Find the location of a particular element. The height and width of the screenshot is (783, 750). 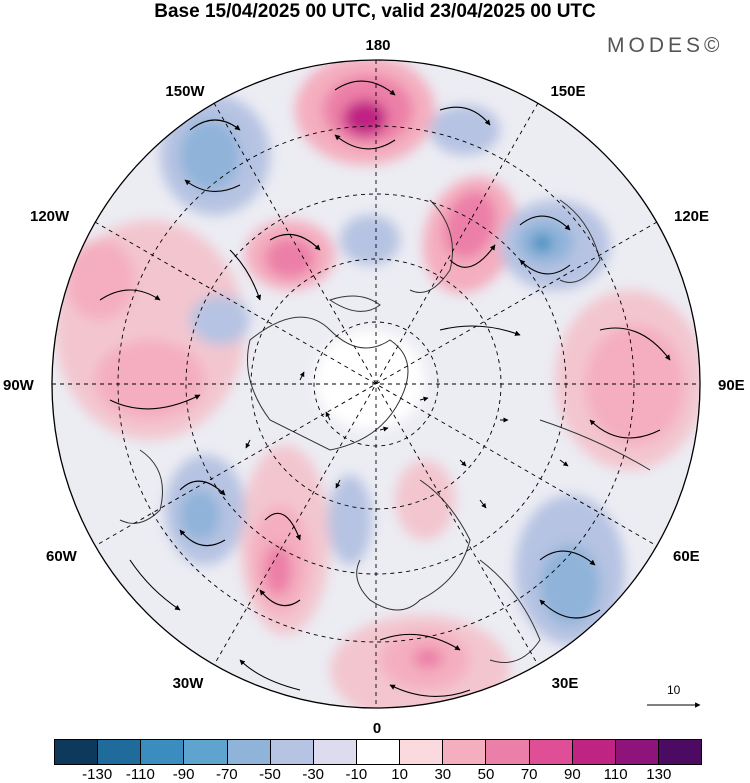

colorbar-tick-label: -90 is located at coordinates (183, 774).